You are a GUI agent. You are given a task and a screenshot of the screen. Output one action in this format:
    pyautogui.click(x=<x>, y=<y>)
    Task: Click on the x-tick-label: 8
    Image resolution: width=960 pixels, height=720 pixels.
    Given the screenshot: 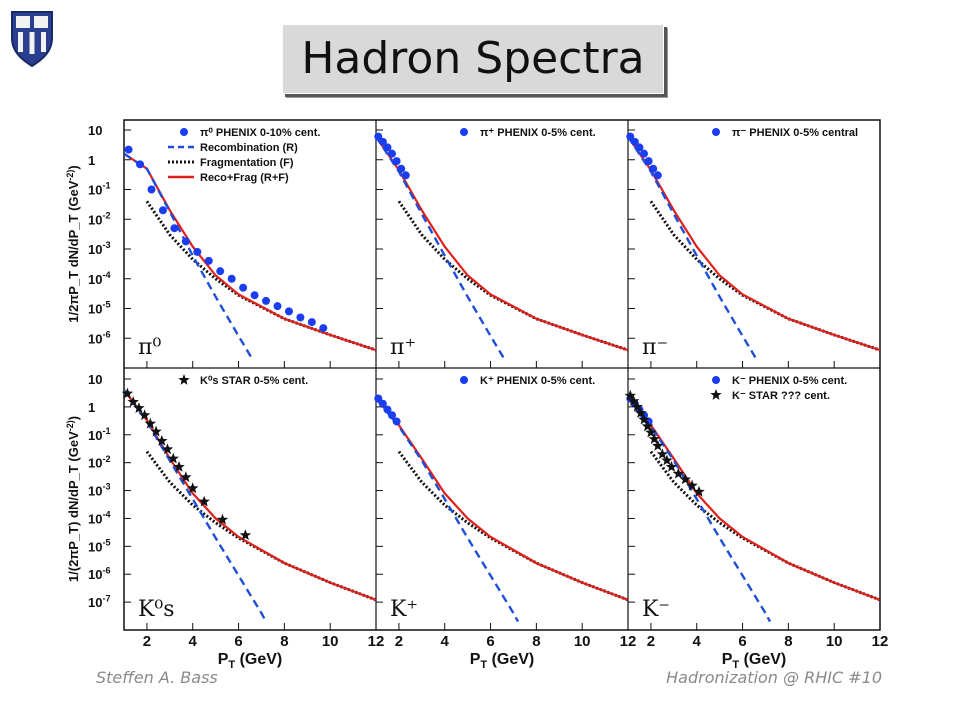 What is the action you would take?
    pyautogui.click(x=788, y=641)
    